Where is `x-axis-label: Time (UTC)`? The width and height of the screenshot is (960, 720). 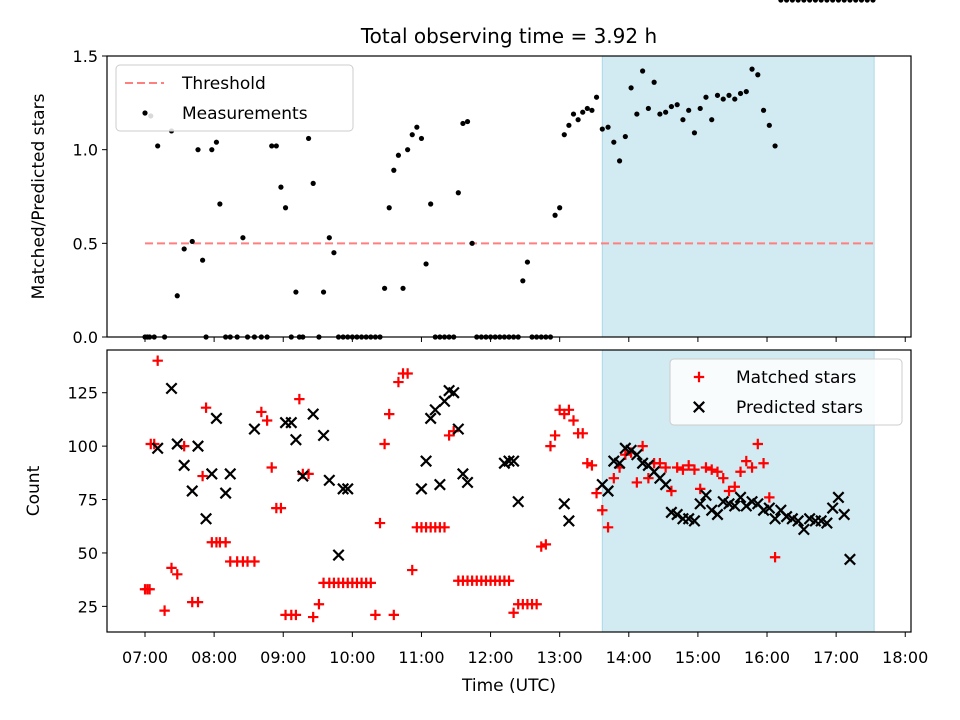 x-axis-label: Time (UTC) is located at coordinates (508, 686).